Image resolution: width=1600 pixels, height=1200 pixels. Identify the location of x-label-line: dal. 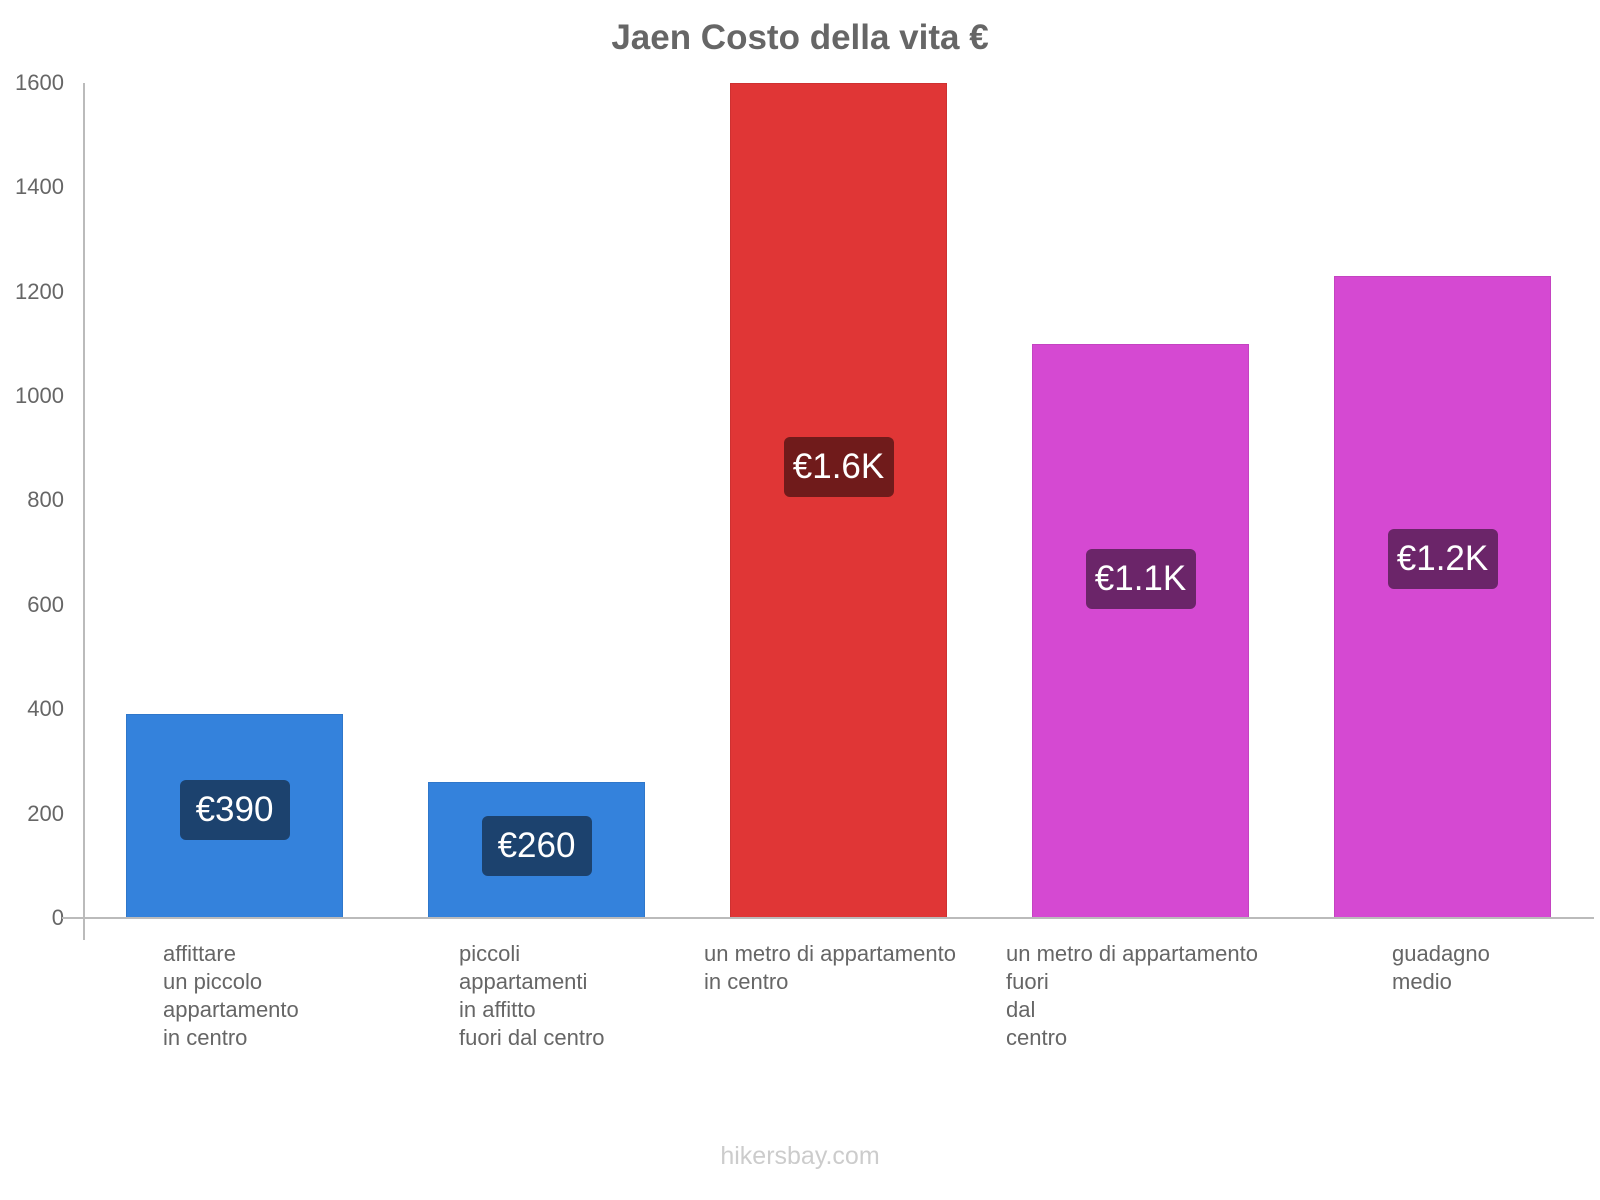
(1021, 1009).